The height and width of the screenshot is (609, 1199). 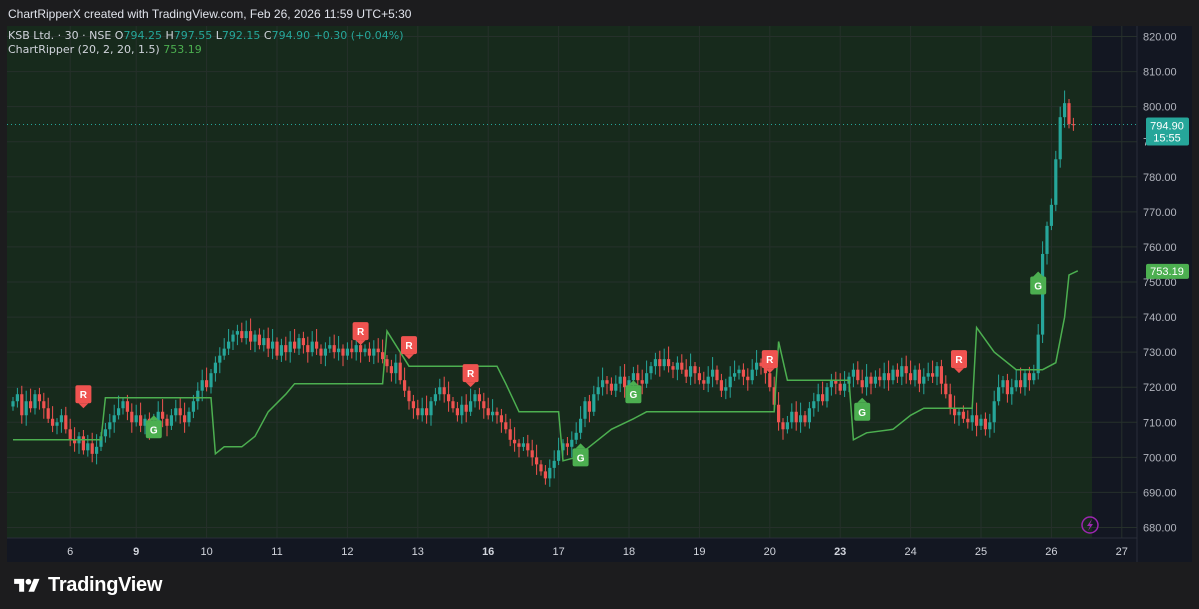 I want to click on close-value: 794.90, so click(x=291, y=35).